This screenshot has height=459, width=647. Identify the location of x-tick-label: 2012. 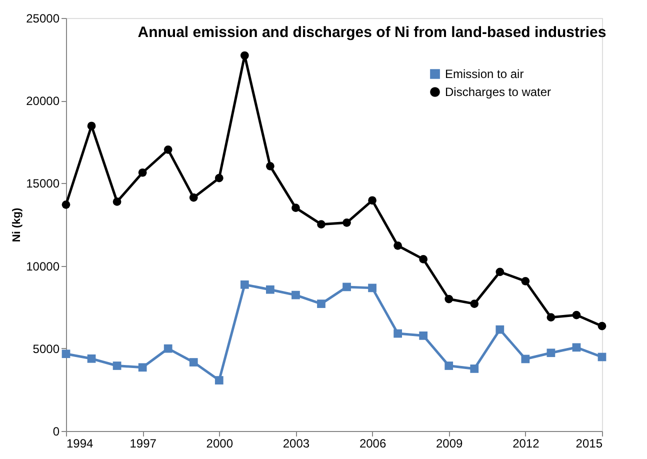
(526, 443).